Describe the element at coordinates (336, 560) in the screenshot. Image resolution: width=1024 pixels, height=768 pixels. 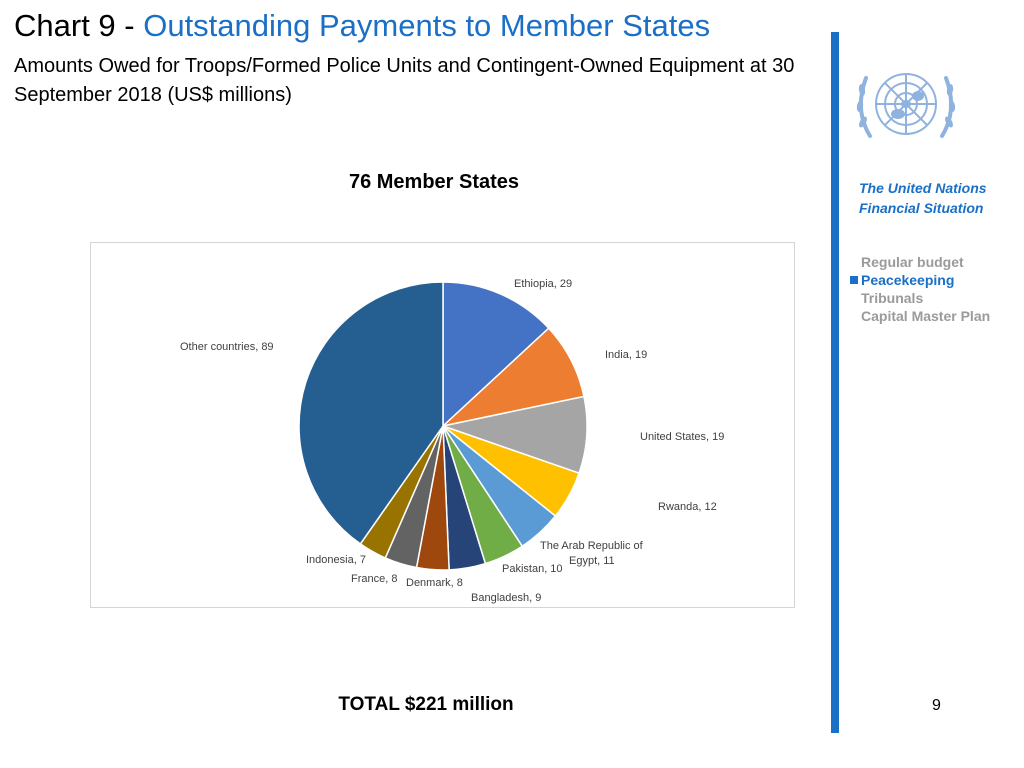
I see `data-label-indonesia: Indonesia, 7` at that location.